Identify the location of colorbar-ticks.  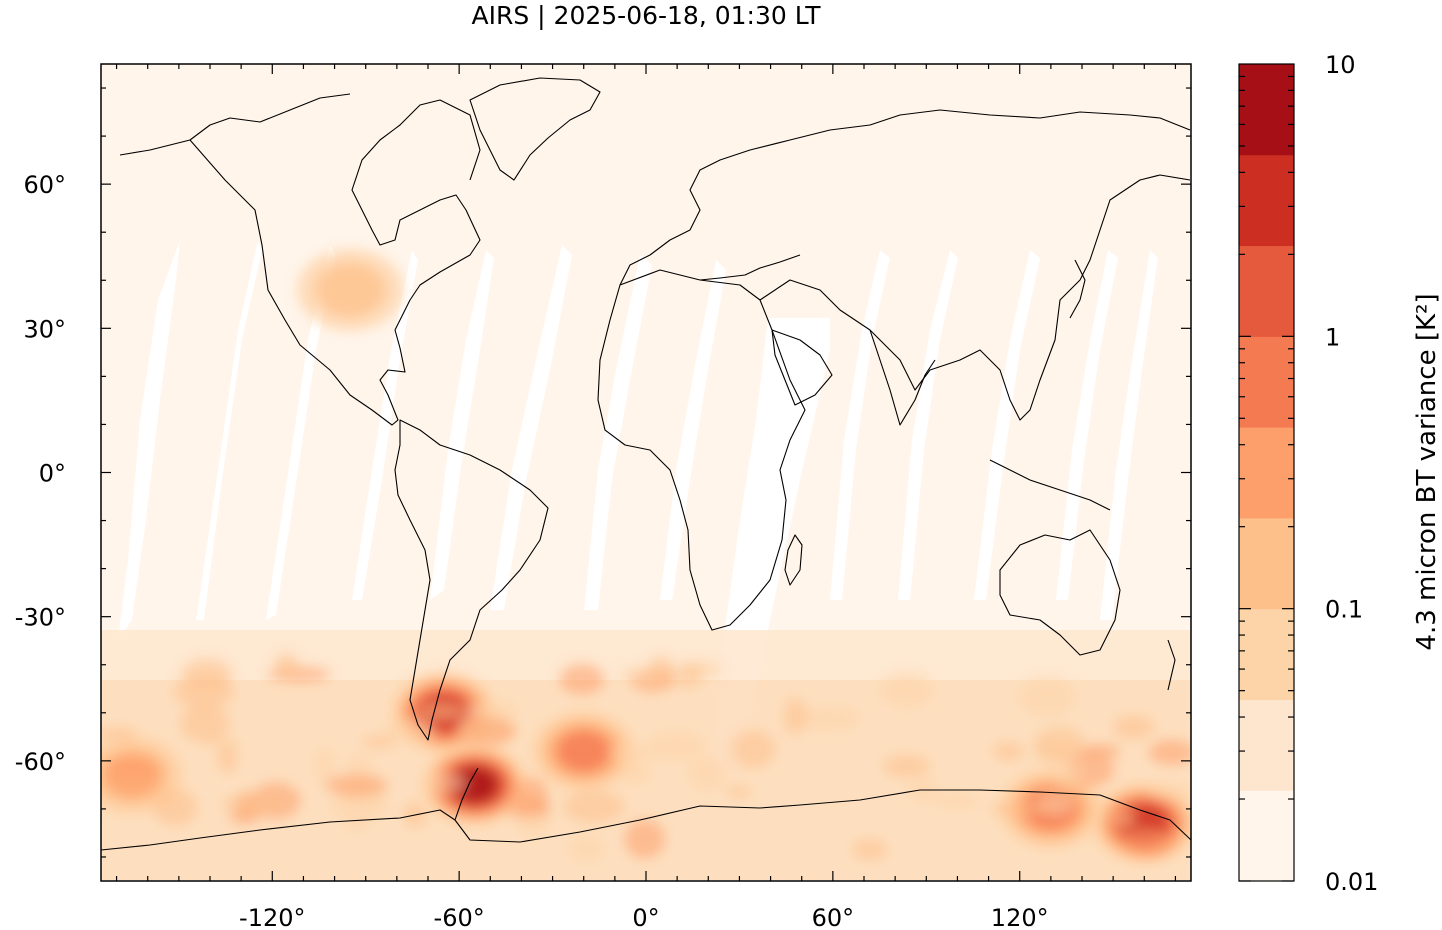
(1266, 478).